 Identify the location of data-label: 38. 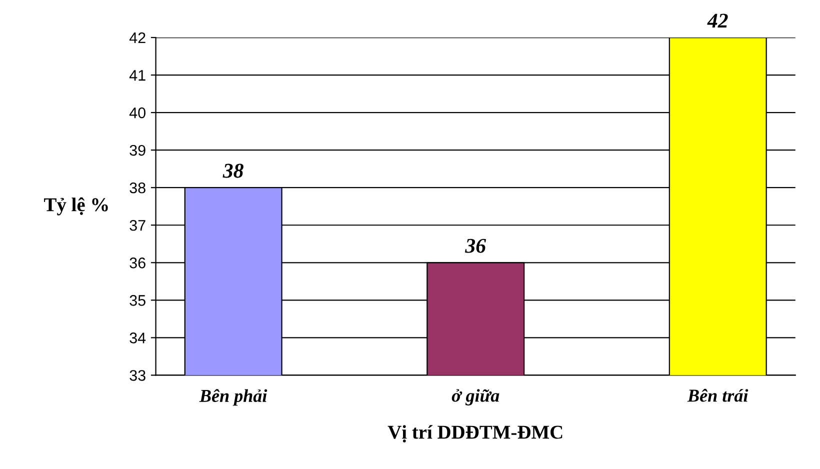
(233, 171).